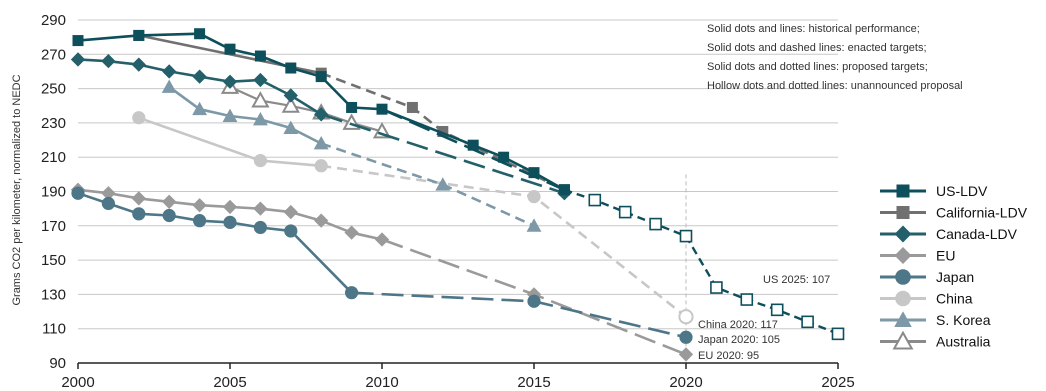  Describe the element at coordinates (739, 340) in the screenshot. I see `annotation-label: Japan 2020: 105` at that location.